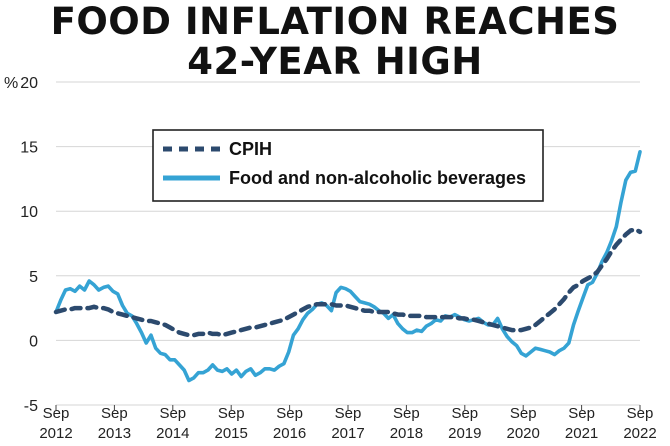 This screenshot has width=670, height=446. Describe the element at coordinates (21, 245) in the screenshot. I see `y-axis: -5 0 5 10 15 20%` at that location.